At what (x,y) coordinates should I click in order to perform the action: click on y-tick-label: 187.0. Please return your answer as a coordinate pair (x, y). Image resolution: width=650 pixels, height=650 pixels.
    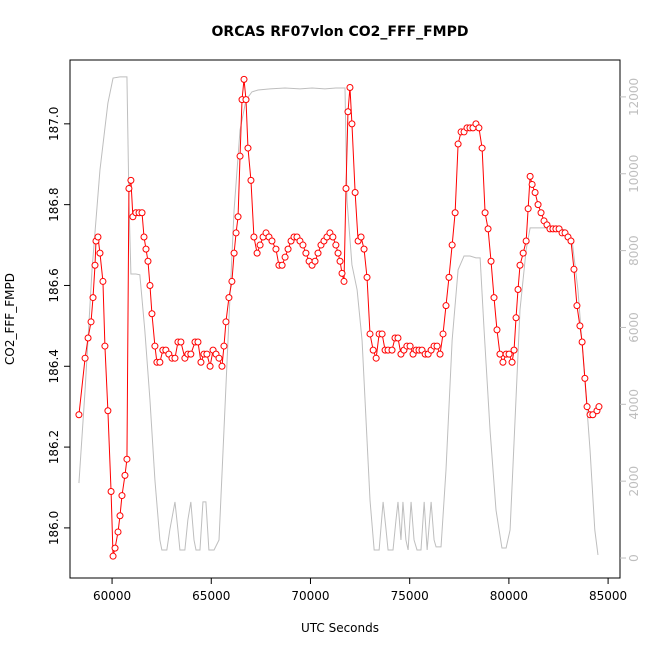
    Looking at the image, I should click on (54, 124).